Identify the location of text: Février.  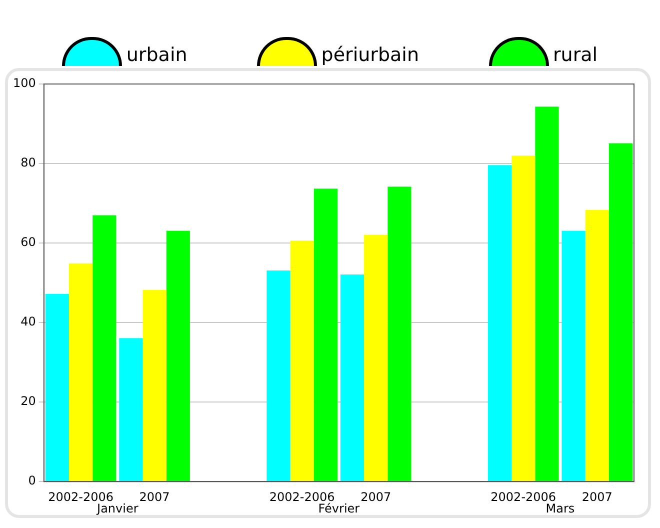
(339, 509).